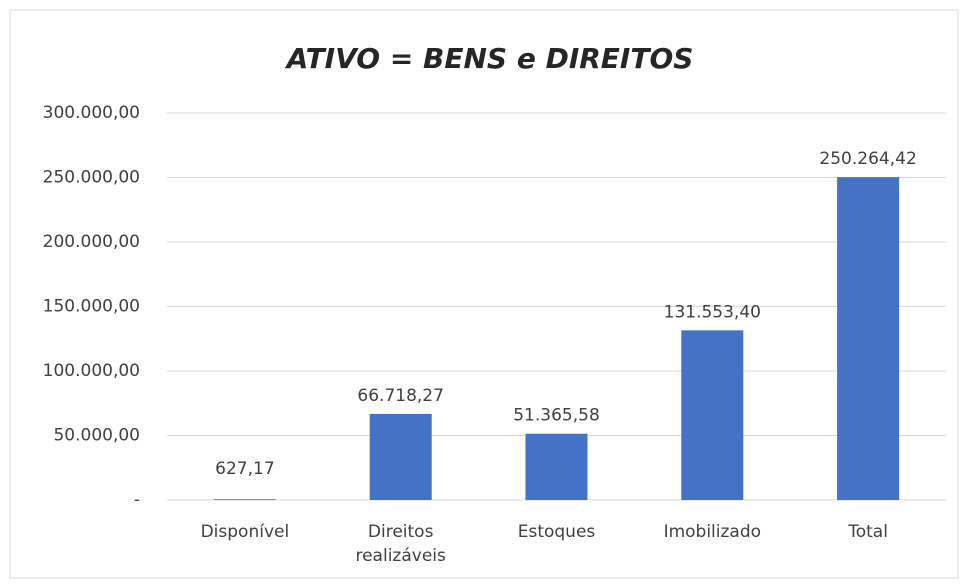  What do you see at coordinates (556, 416) in the screenshot?
I see `data-label: 51.365,58` at bounding box center [556, 416].